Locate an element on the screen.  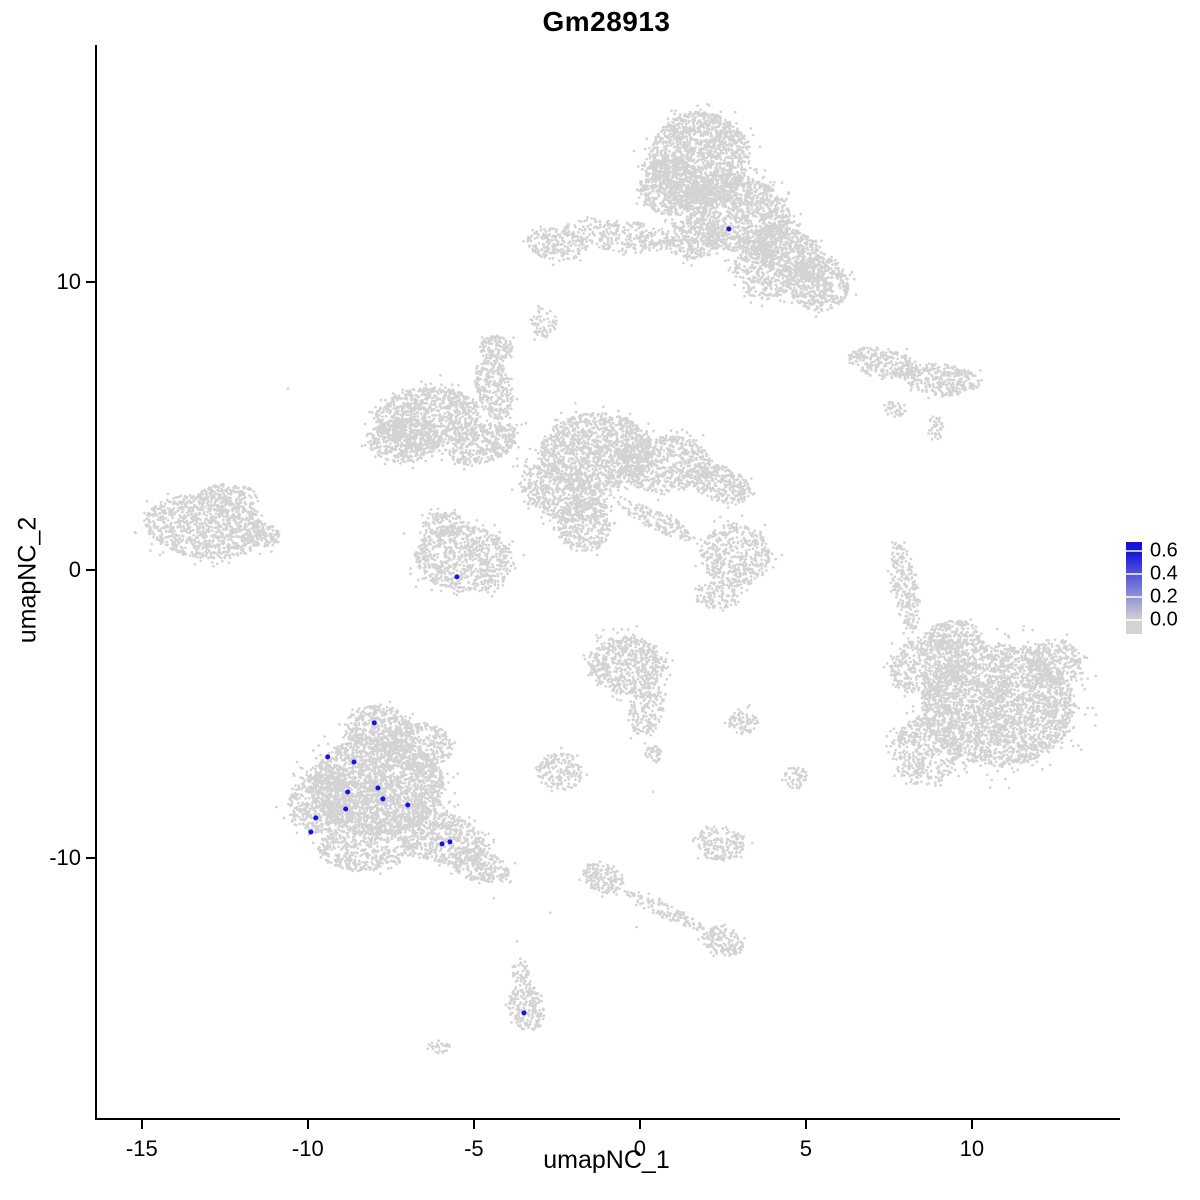
x-axis-tick-label: 0 is located at coordinates (639, 1148).